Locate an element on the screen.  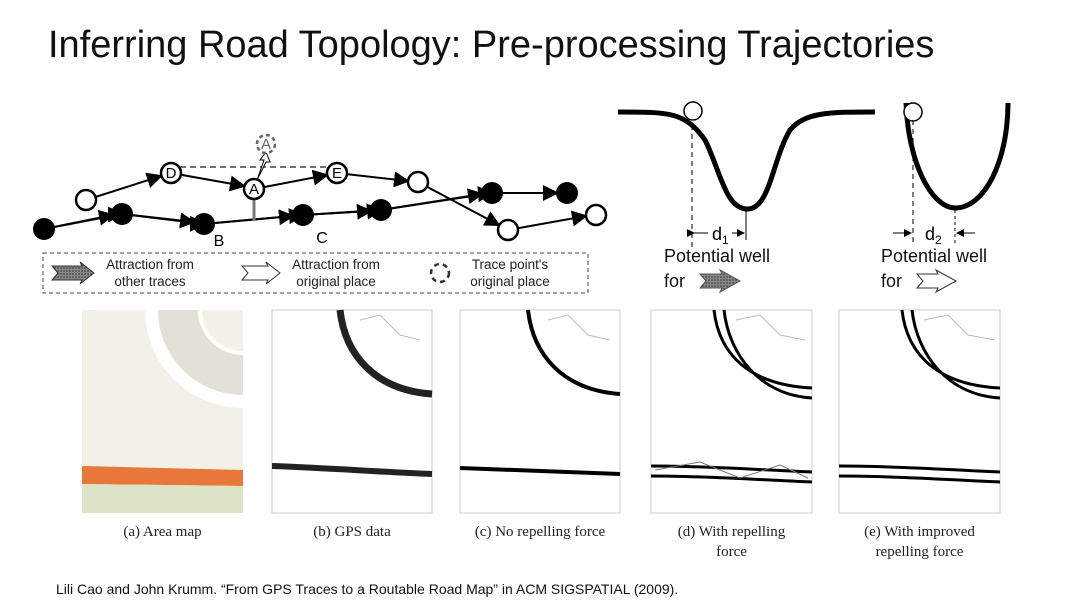
gps-data-image is located at coordinates (352, 411).